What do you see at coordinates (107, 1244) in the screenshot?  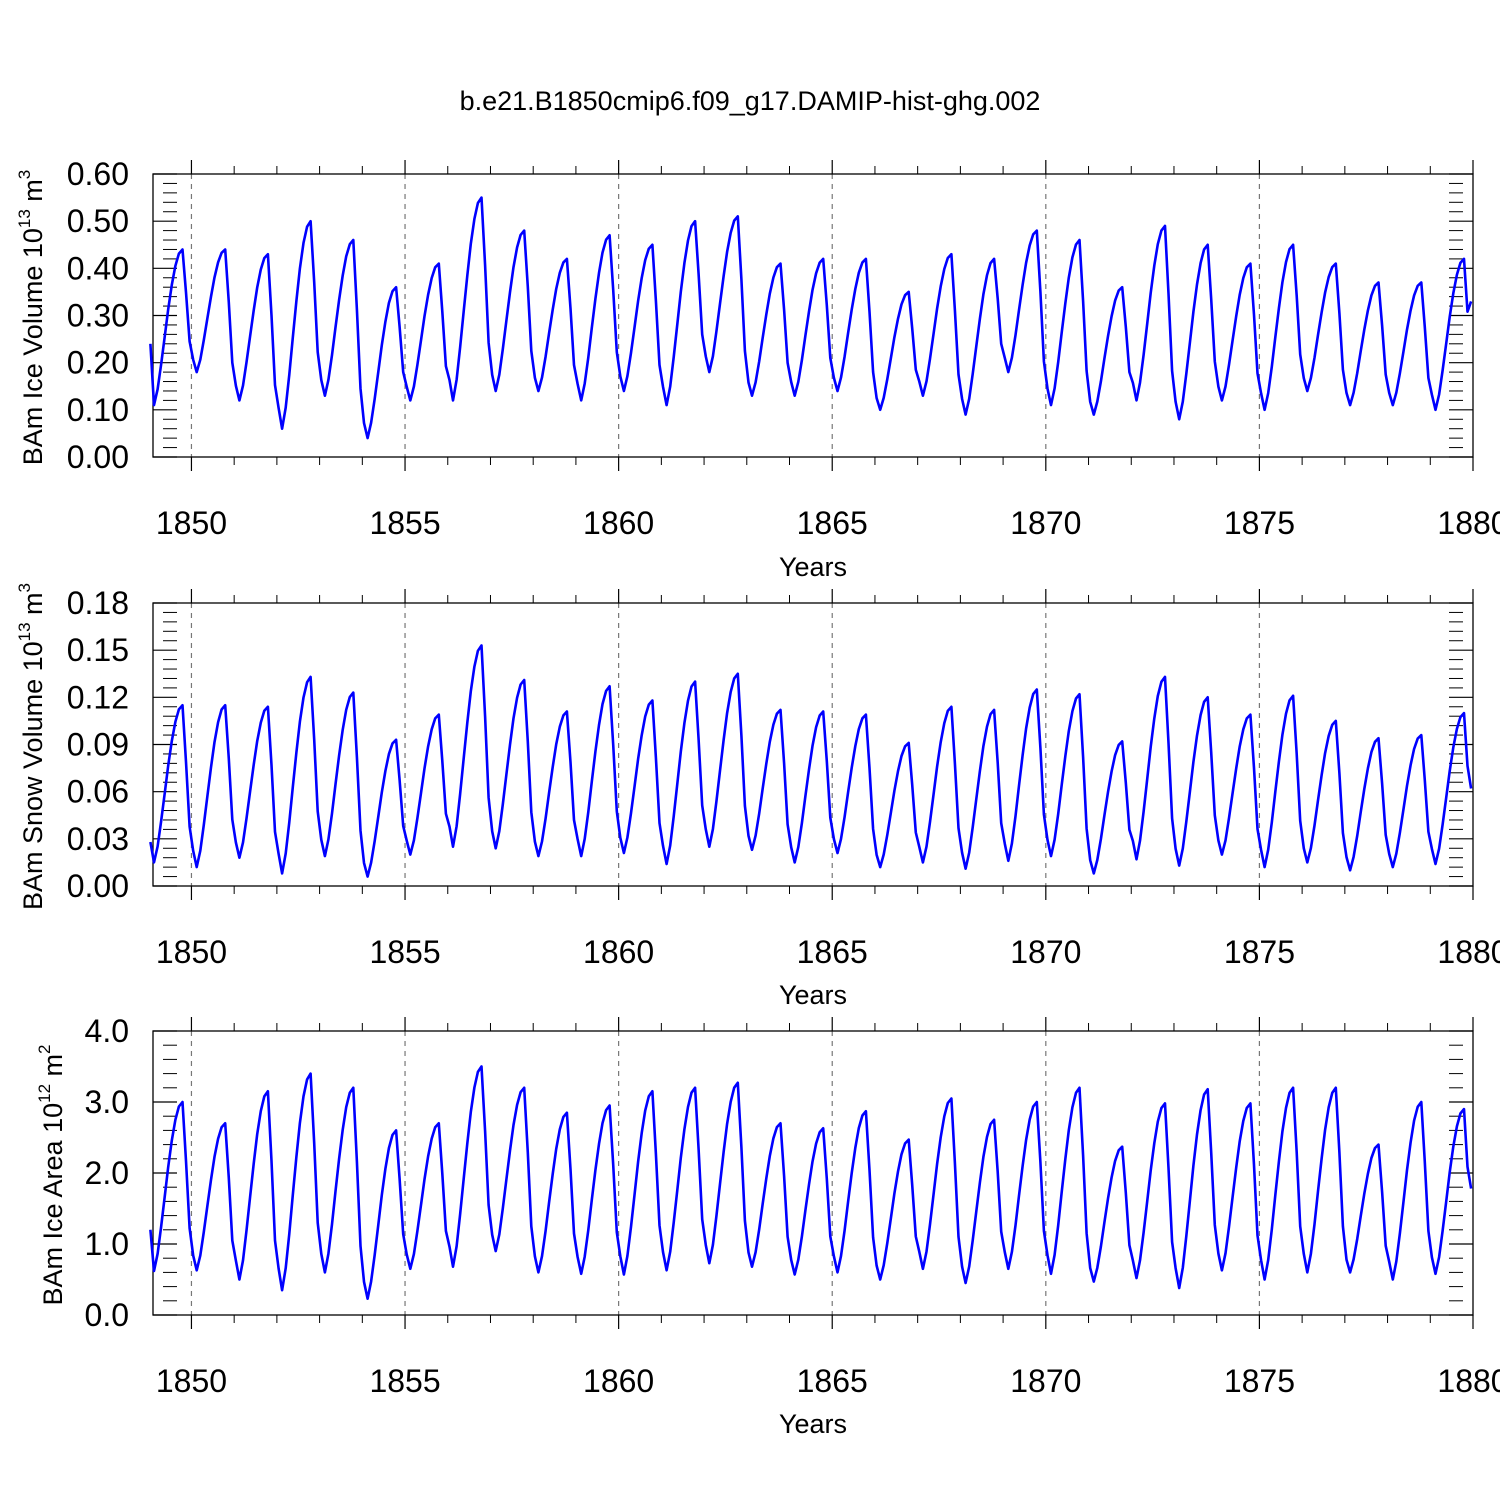 I see `y-tick-label: 1.0` at bounding box center [107, 1244].